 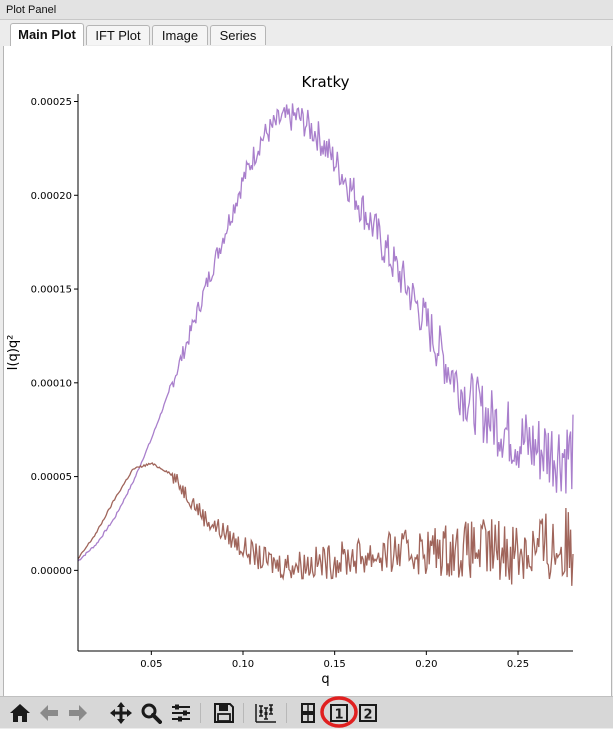 I want to click on y-tick-label: 0.00020, so click(x=51, y=196).